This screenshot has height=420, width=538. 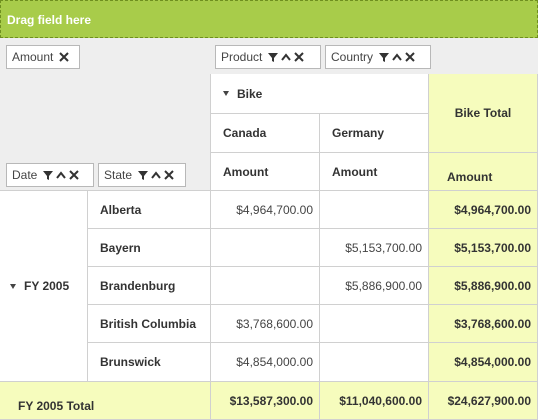 What do you see at coordinates (121, 209) in the screenshot?
I see `row-label-text: Alberta` at bounding box center [121, 209].